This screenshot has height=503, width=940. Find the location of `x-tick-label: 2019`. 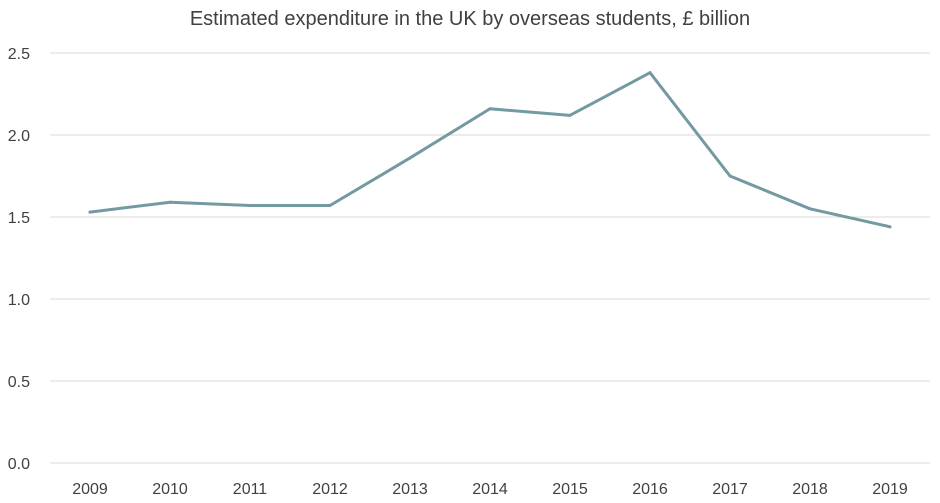

x-tick-label: 2019 is located at coordinates (890, 489).